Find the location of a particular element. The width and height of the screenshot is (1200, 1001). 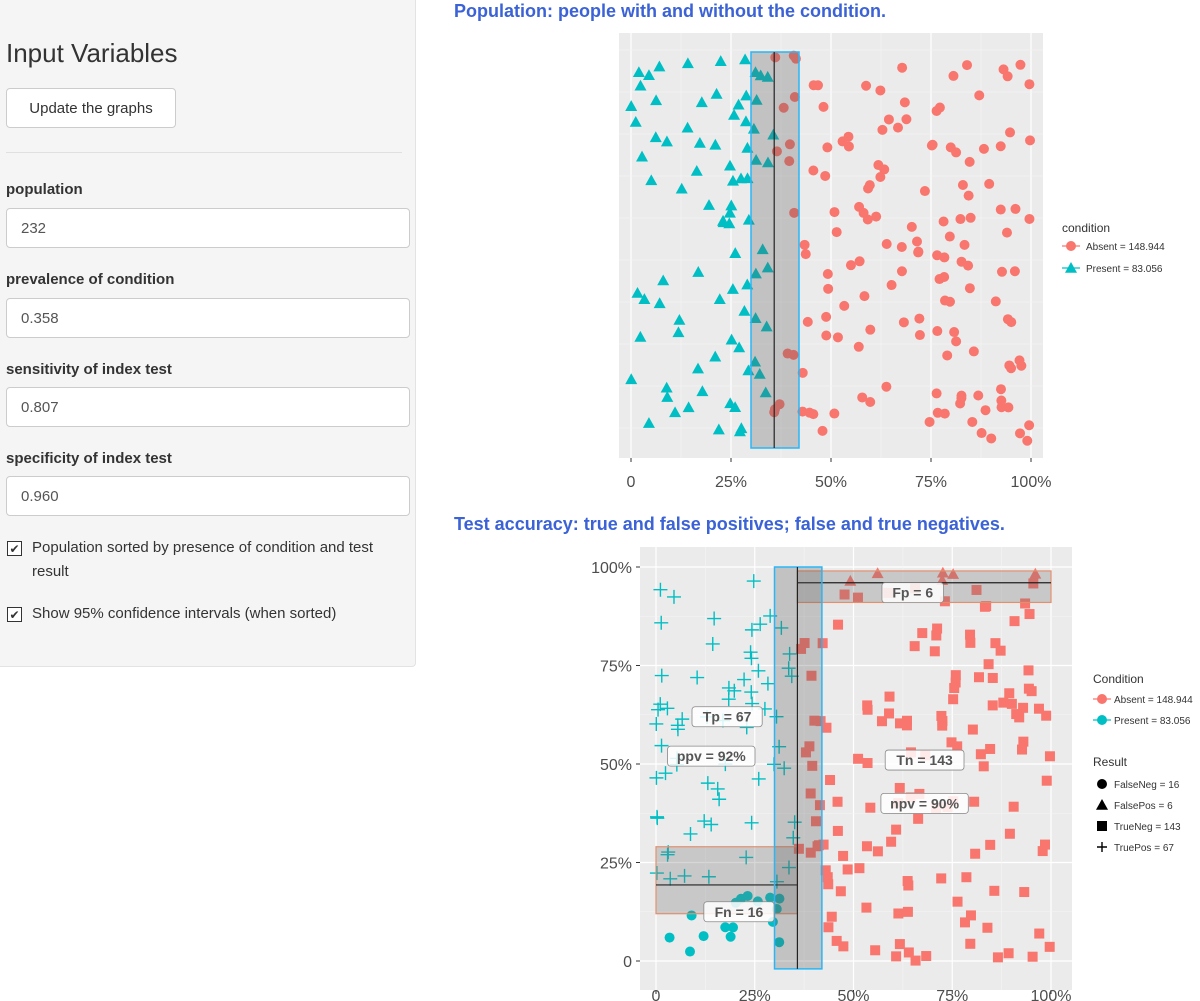

ci-checkbox: ✔ is located at coordinates (14, 614).